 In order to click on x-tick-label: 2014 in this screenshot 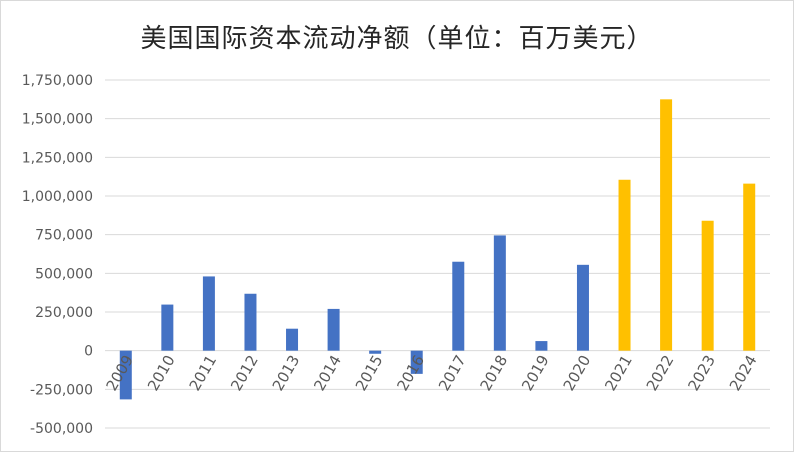, I will do `click(327, 373)`.